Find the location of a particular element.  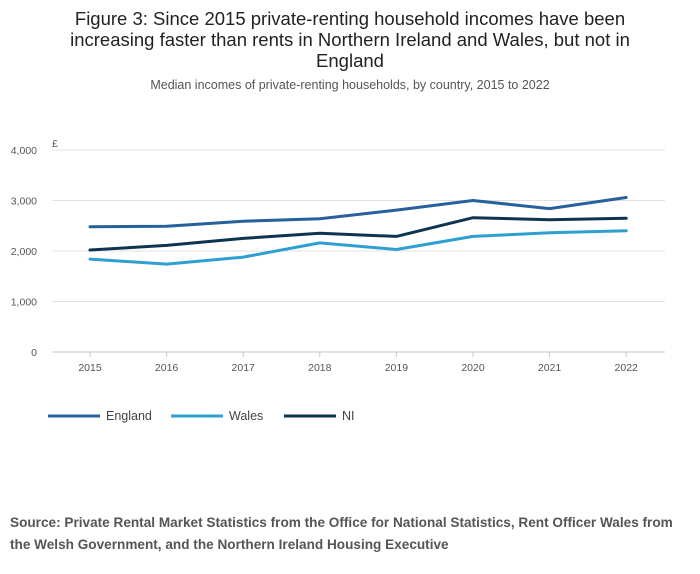

series-lines is located at coordinates (358, 231).